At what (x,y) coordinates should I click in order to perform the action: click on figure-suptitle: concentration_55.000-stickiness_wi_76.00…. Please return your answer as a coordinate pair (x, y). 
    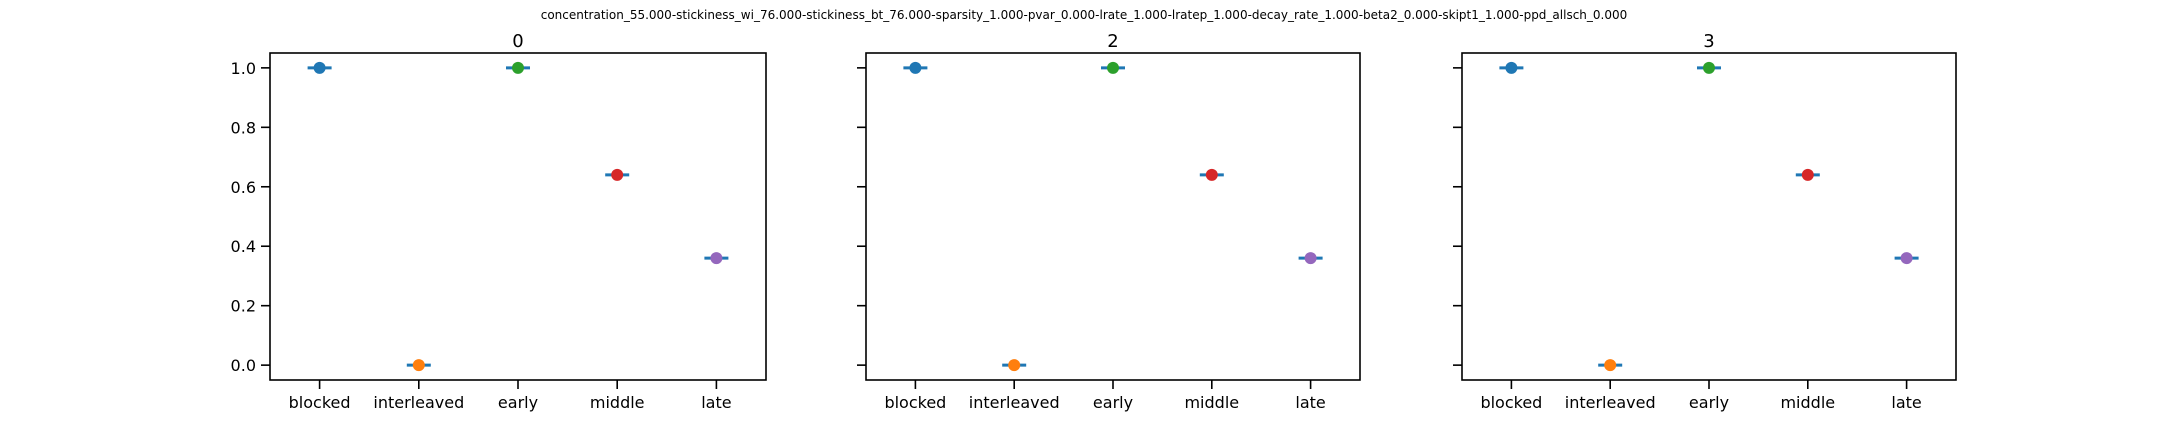
    Looking at the image, I should click on (1084, 15).